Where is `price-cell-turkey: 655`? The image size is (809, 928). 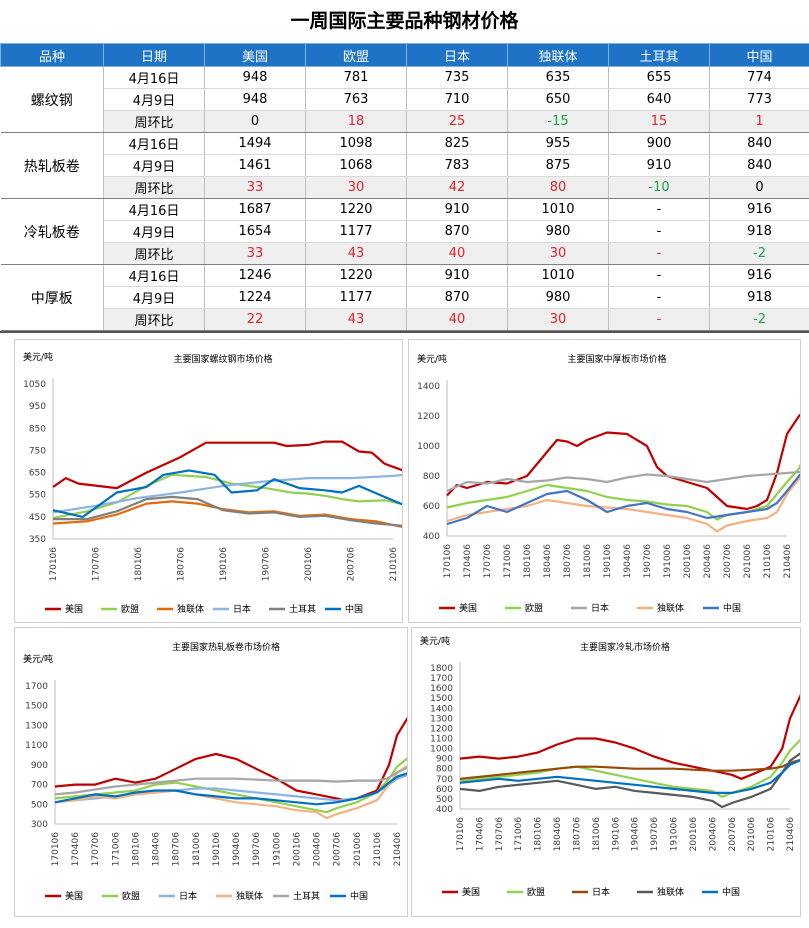
price-cell-turkey: 655 is located at coordinates (659, 77).